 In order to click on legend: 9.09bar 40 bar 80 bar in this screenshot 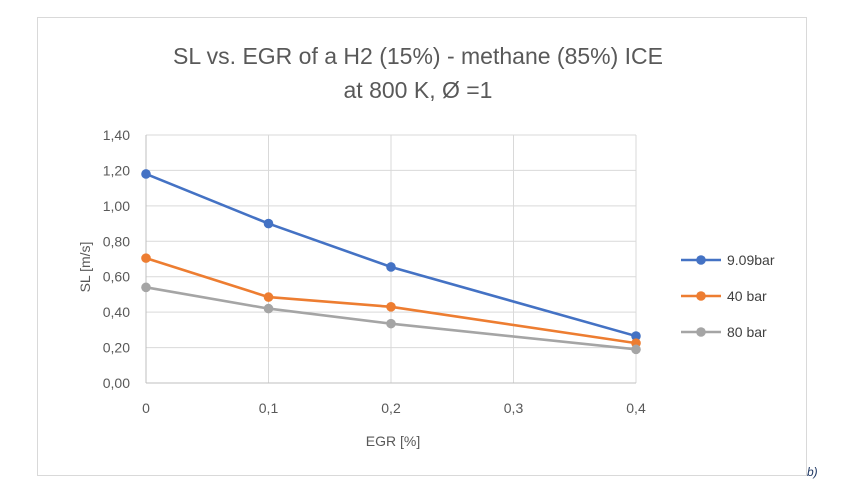, I will do `click(728, 296)`.